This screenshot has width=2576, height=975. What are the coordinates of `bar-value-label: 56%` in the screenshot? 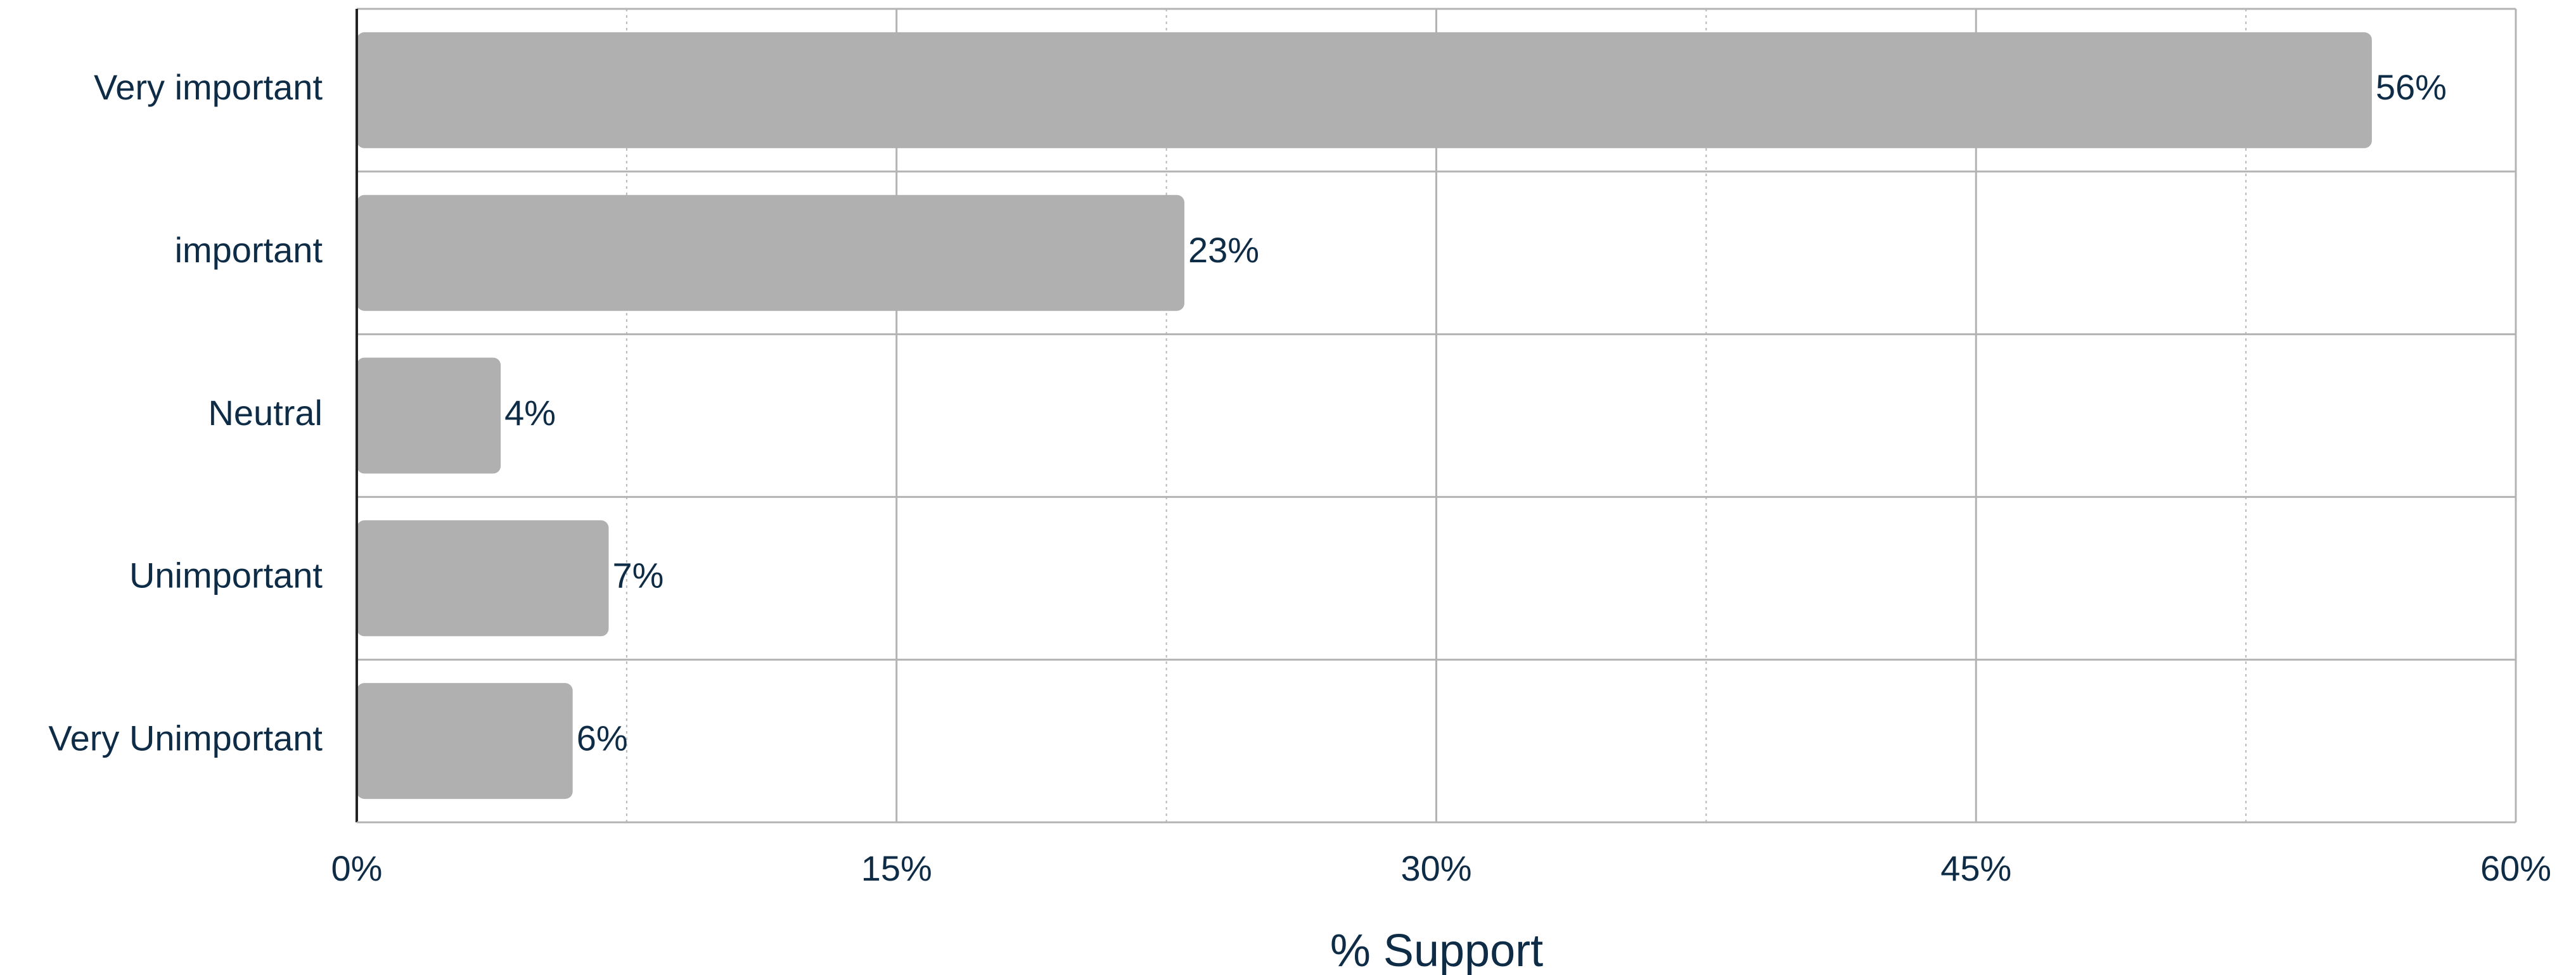 It's located at (2411, 87).